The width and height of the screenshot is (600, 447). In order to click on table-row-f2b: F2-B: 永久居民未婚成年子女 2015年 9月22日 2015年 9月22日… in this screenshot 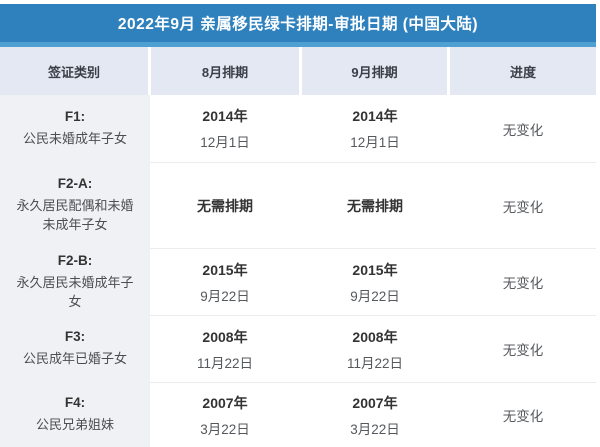, I will do `click(298, 281)`.